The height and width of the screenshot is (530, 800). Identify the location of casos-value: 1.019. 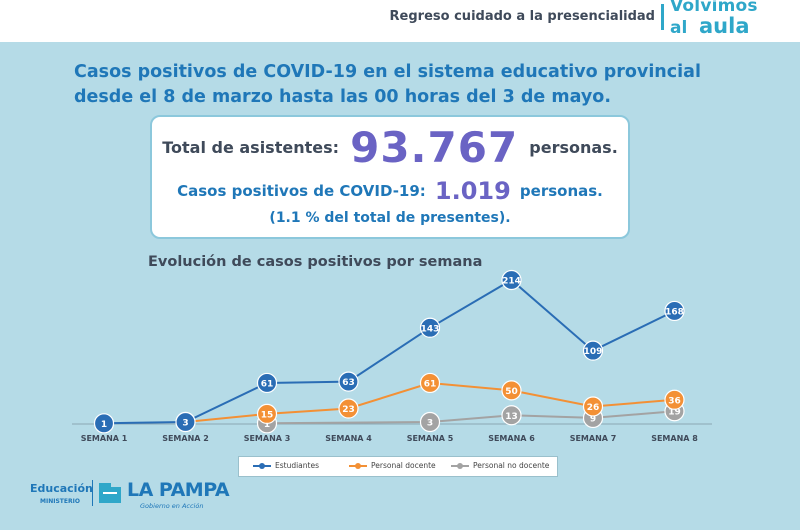
(472, 191).